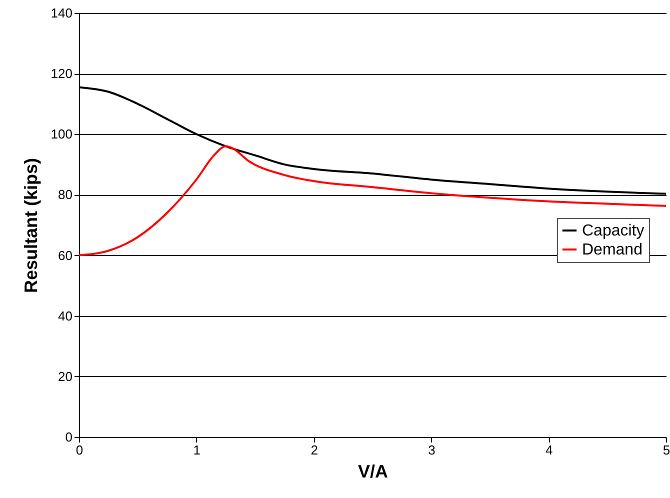  Describe the element at coordinates (613, 231) in the screenshot. I see `legend-label: Capacity` at that location.